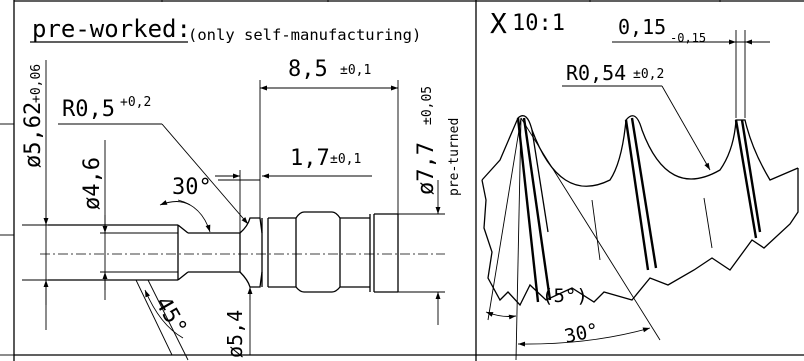  Describe the element at coordinates (426, 168) in the screenshot. I see `dim-dia-pre: ø7,7` at that location.